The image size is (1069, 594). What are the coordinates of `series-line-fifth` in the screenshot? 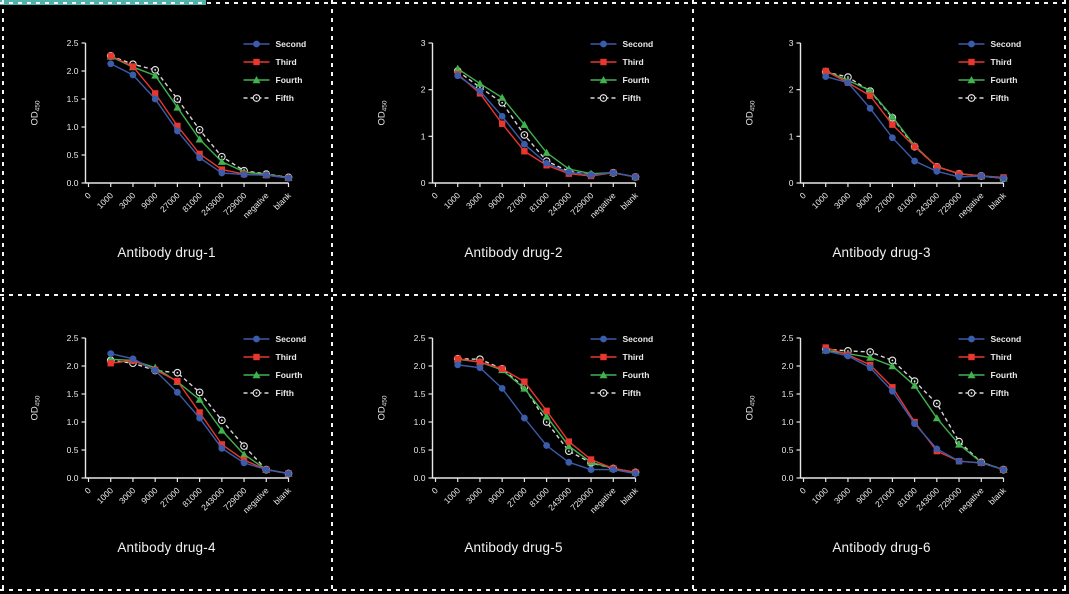 It's located at (199, 417).